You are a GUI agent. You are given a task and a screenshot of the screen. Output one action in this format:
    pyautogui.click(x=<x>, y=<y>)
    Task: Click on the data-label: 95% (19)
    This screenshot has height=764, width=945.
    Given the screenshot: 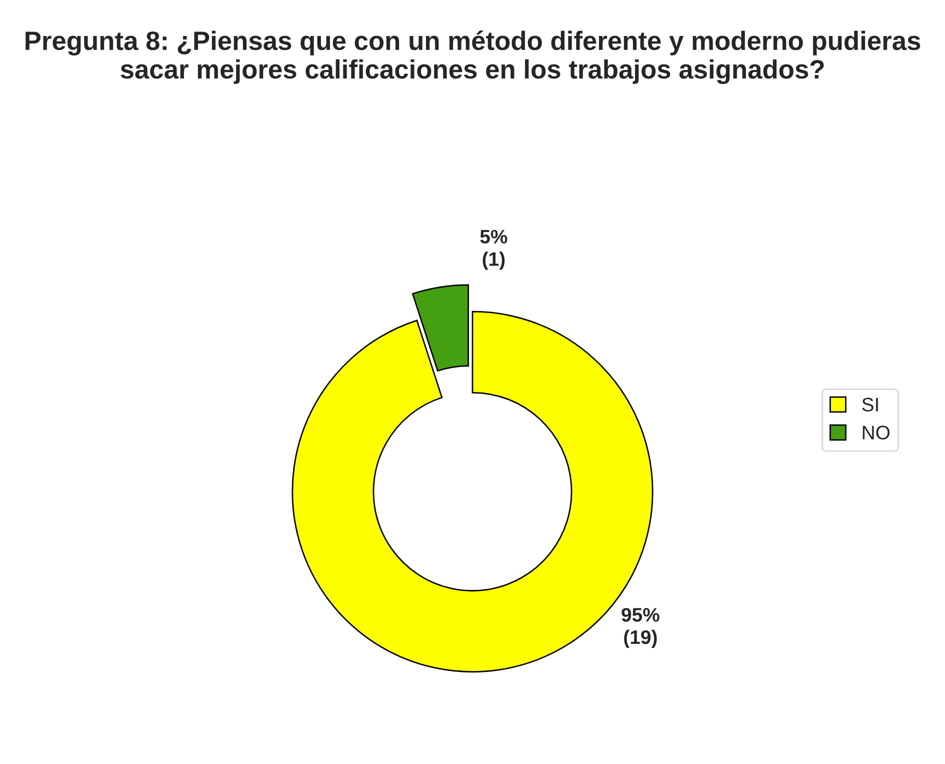 What is the action you would take?
    pyautogui.click(x=641, y=628)
    